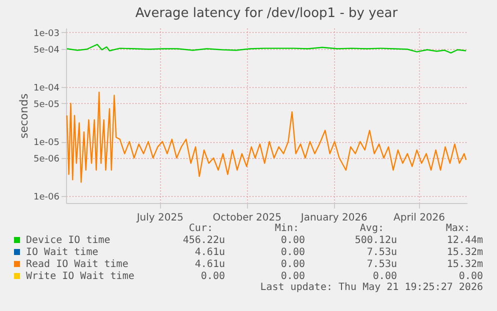 The width and height of the screenshot is (497, 311). I want to click on legend-label: Device IO time, so click(68, 240).